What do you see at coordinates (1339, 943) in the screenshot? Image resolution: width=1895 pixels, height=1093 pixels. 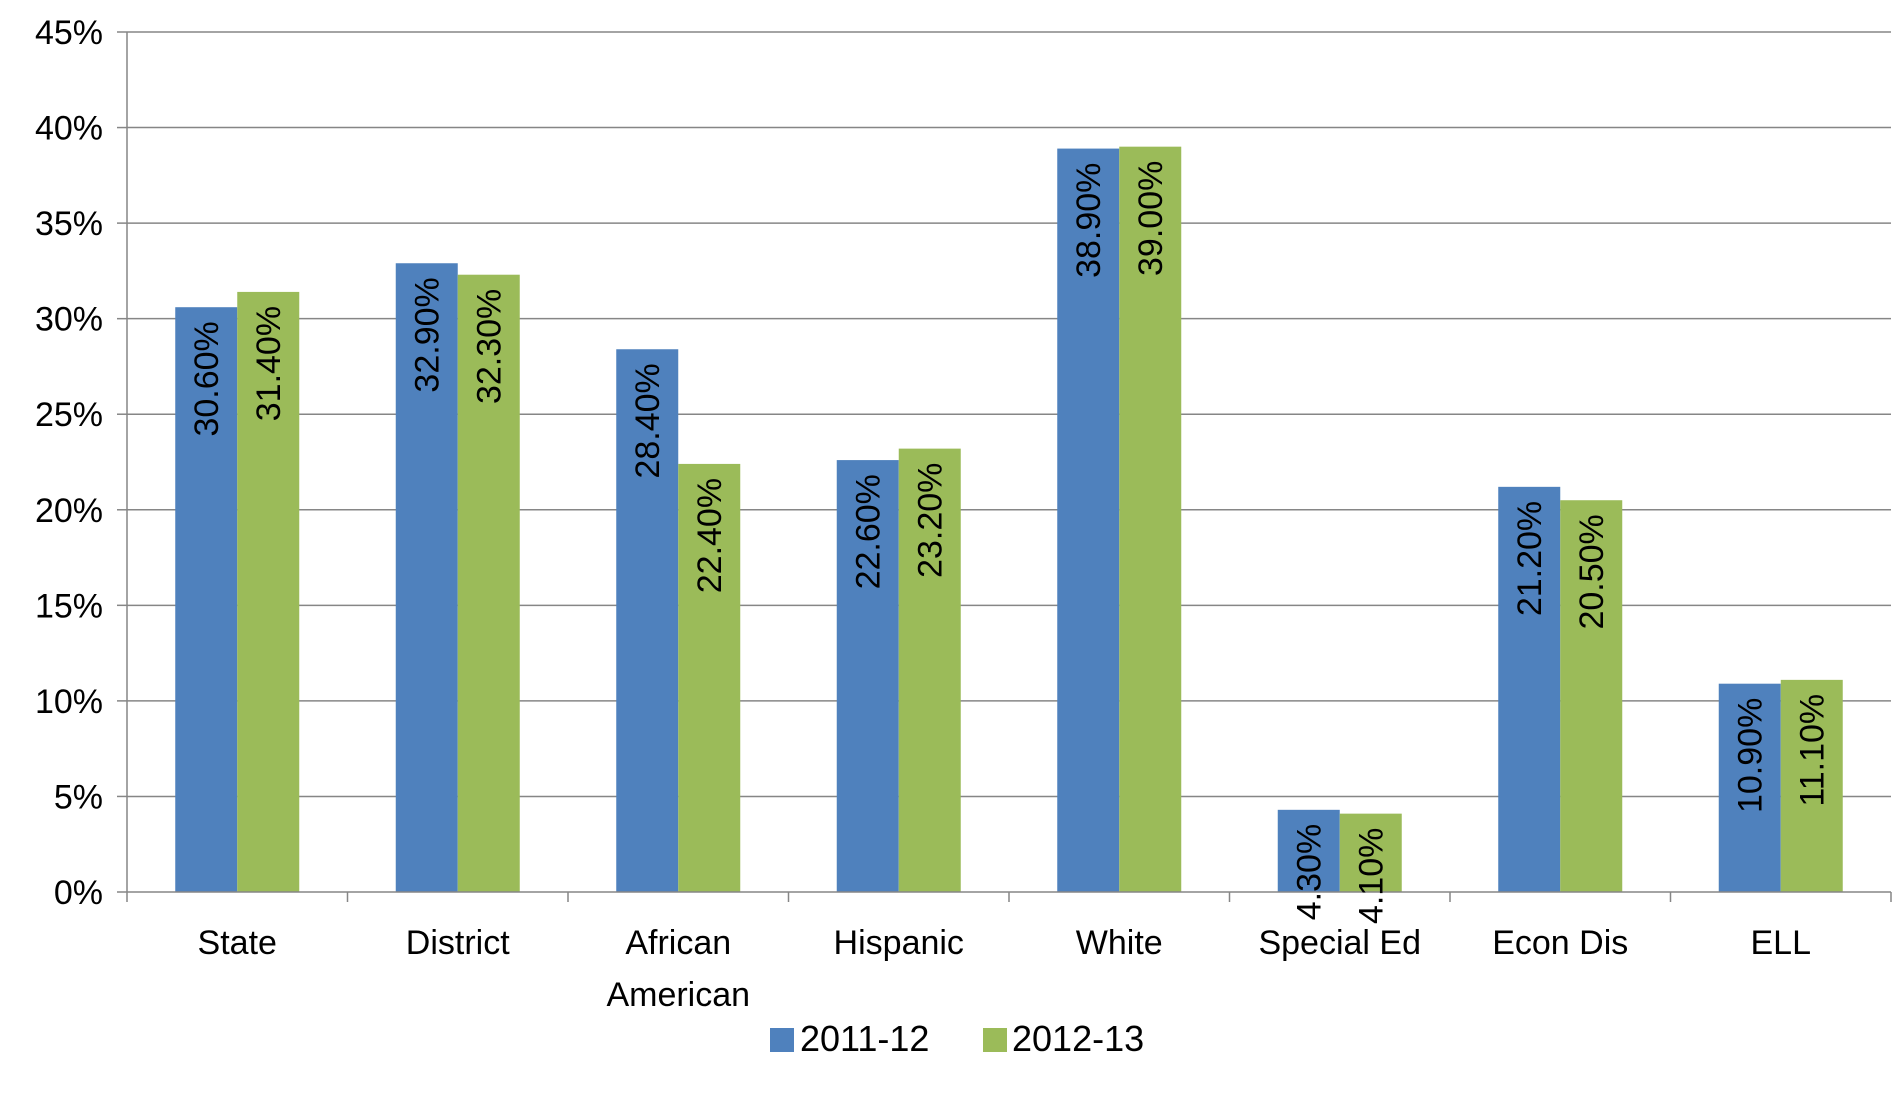 I see `category-label: Special Ed` at bounding box center [1339, 943].